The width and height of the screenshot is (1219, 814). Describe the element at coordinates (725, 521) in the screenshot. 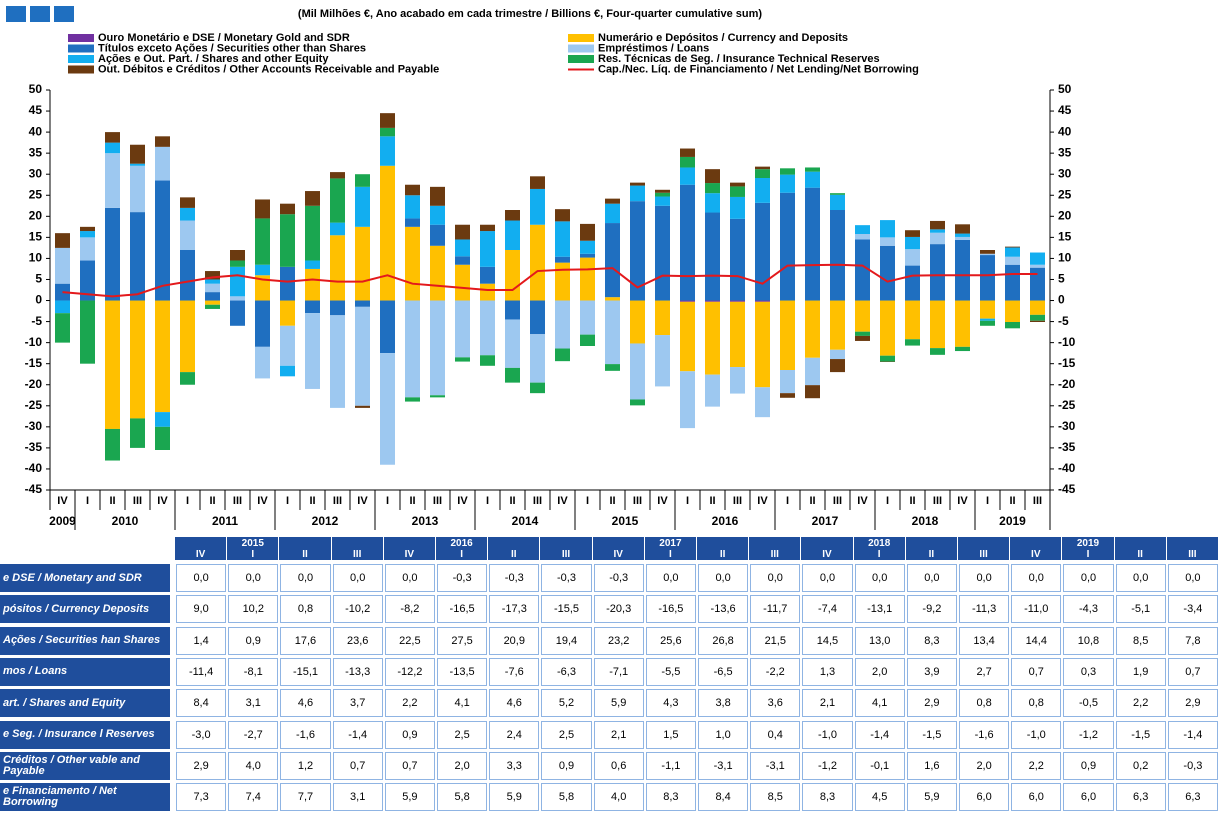

I see `year-label: 2016` at that location.